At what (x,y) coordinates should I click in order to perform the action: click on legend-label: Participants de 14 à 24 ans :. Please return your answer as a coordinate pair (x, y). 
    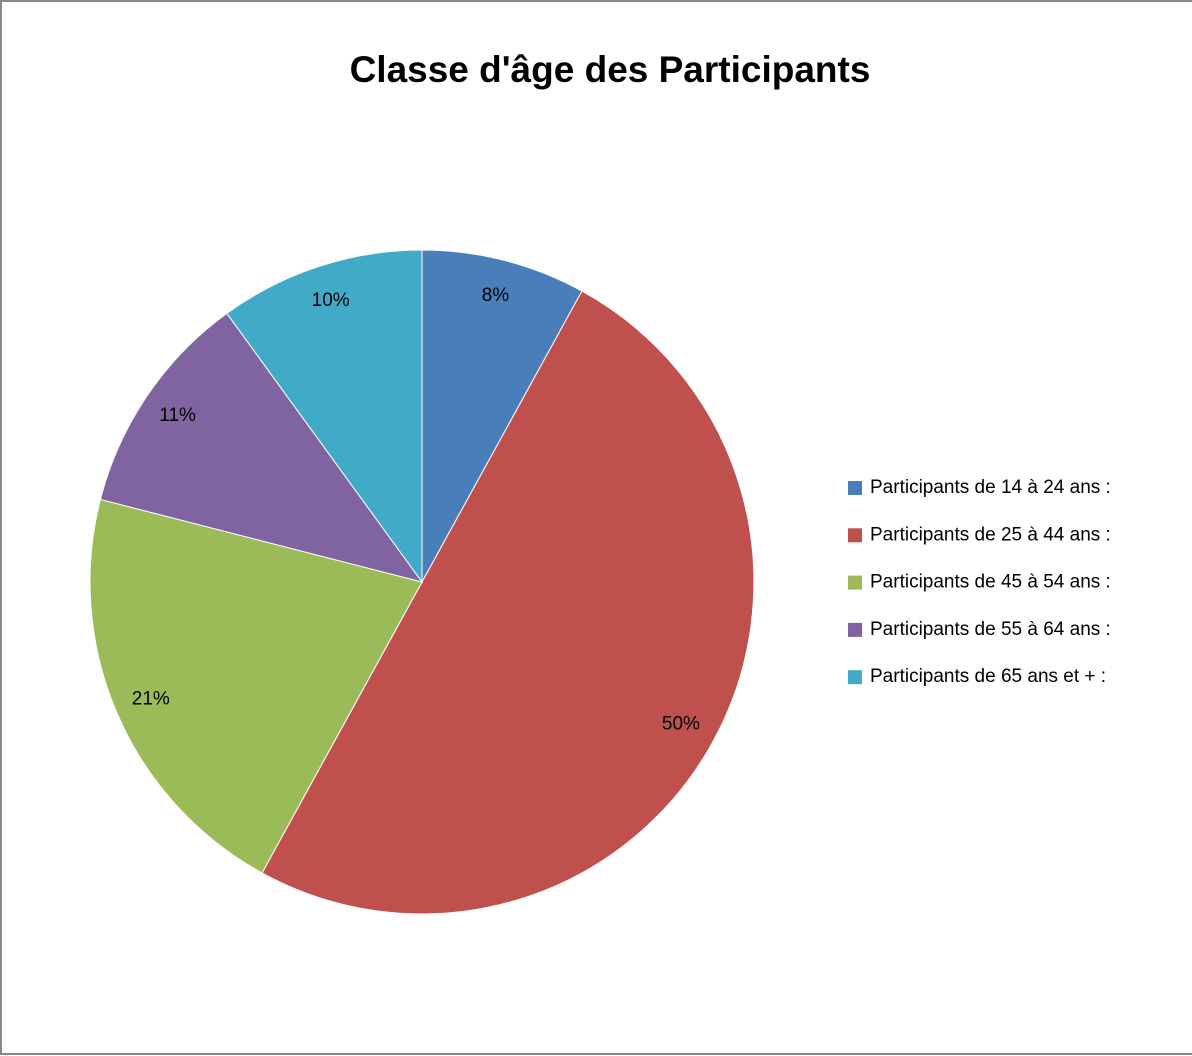
    Looking at the image, I should click on (990, 487).